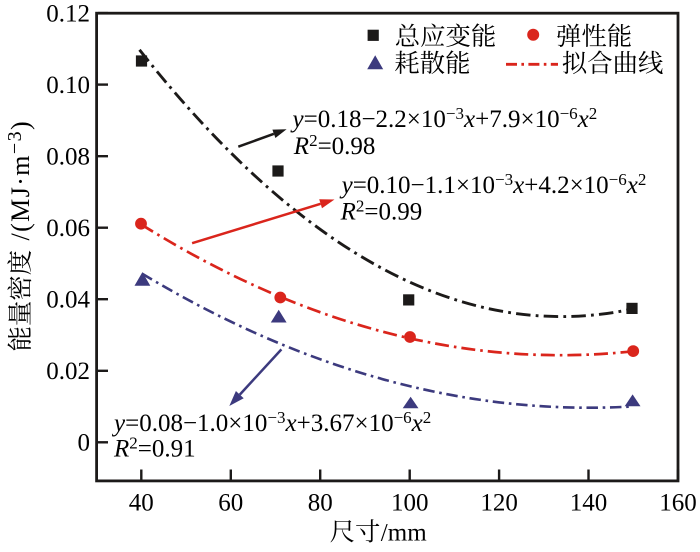 The height and width of the screenshot is (552, 700). I want to click on svg-text: 0.06, so click(68, 228).